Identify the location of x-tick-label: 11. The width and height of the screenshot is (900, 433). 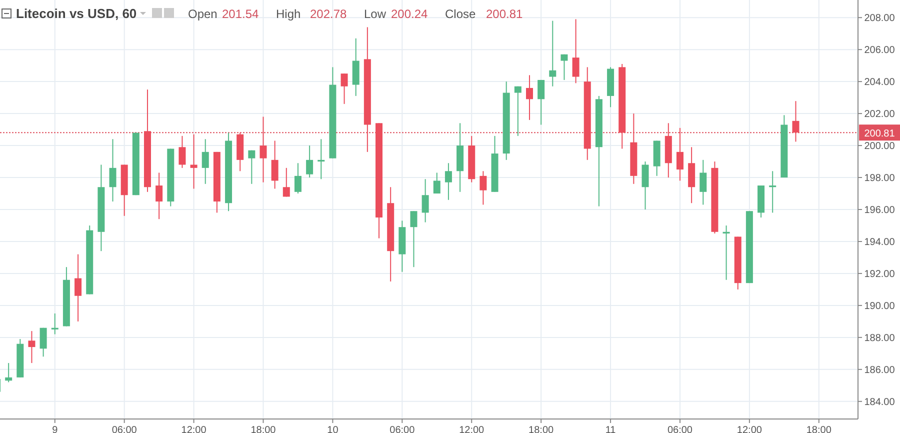
(610, 429).